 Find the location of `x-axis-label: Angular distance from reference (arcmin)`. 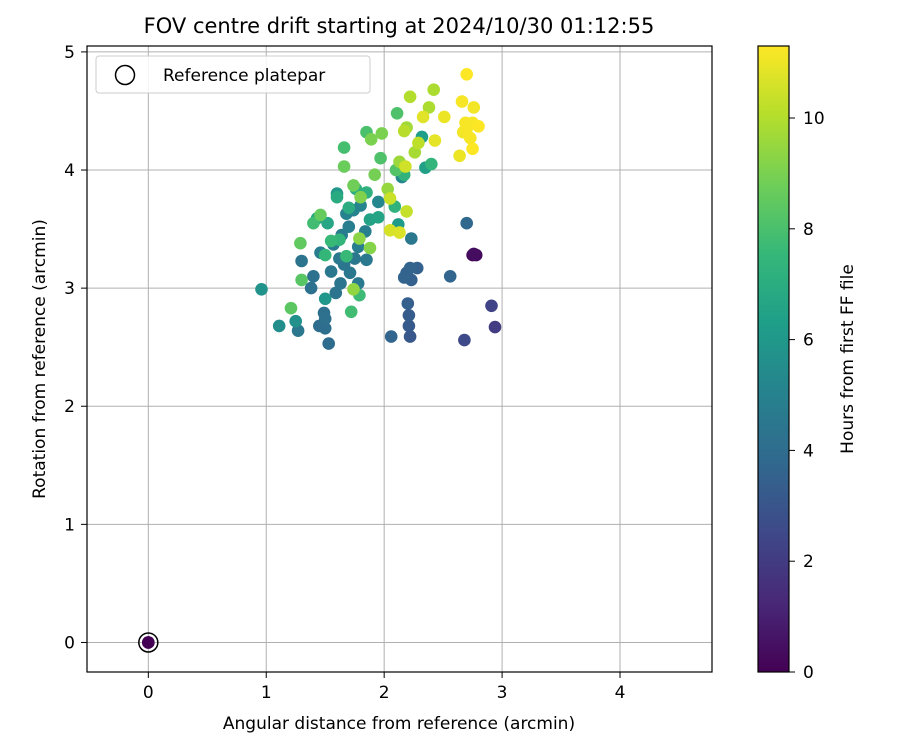

x-axis-label: Angular distance from reference (arcmin) is located at coordinates (399, 724).